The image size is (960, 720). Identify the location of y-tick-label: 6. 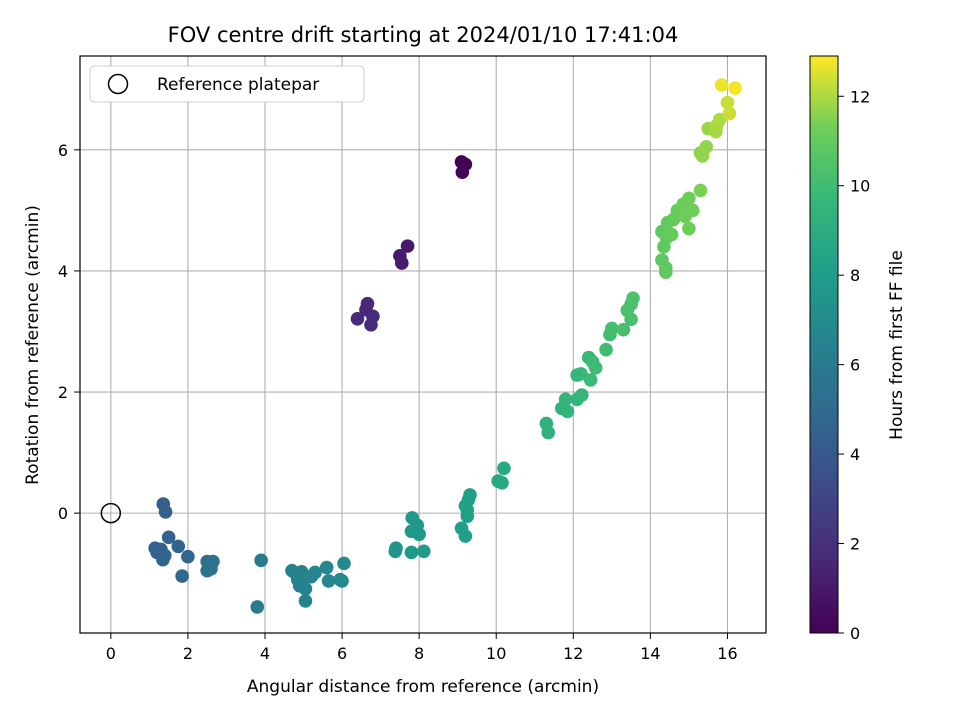
(63, 150).